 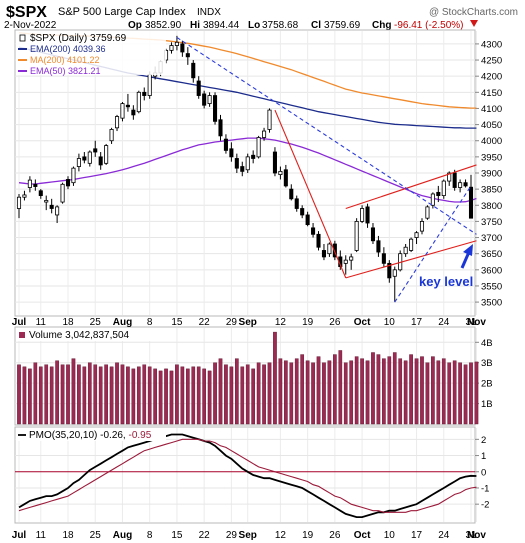 What do you see at coordinates (248, 322) in the screenshot?
I see `date-tick-label: Sep` at bounding box center [248, 322].